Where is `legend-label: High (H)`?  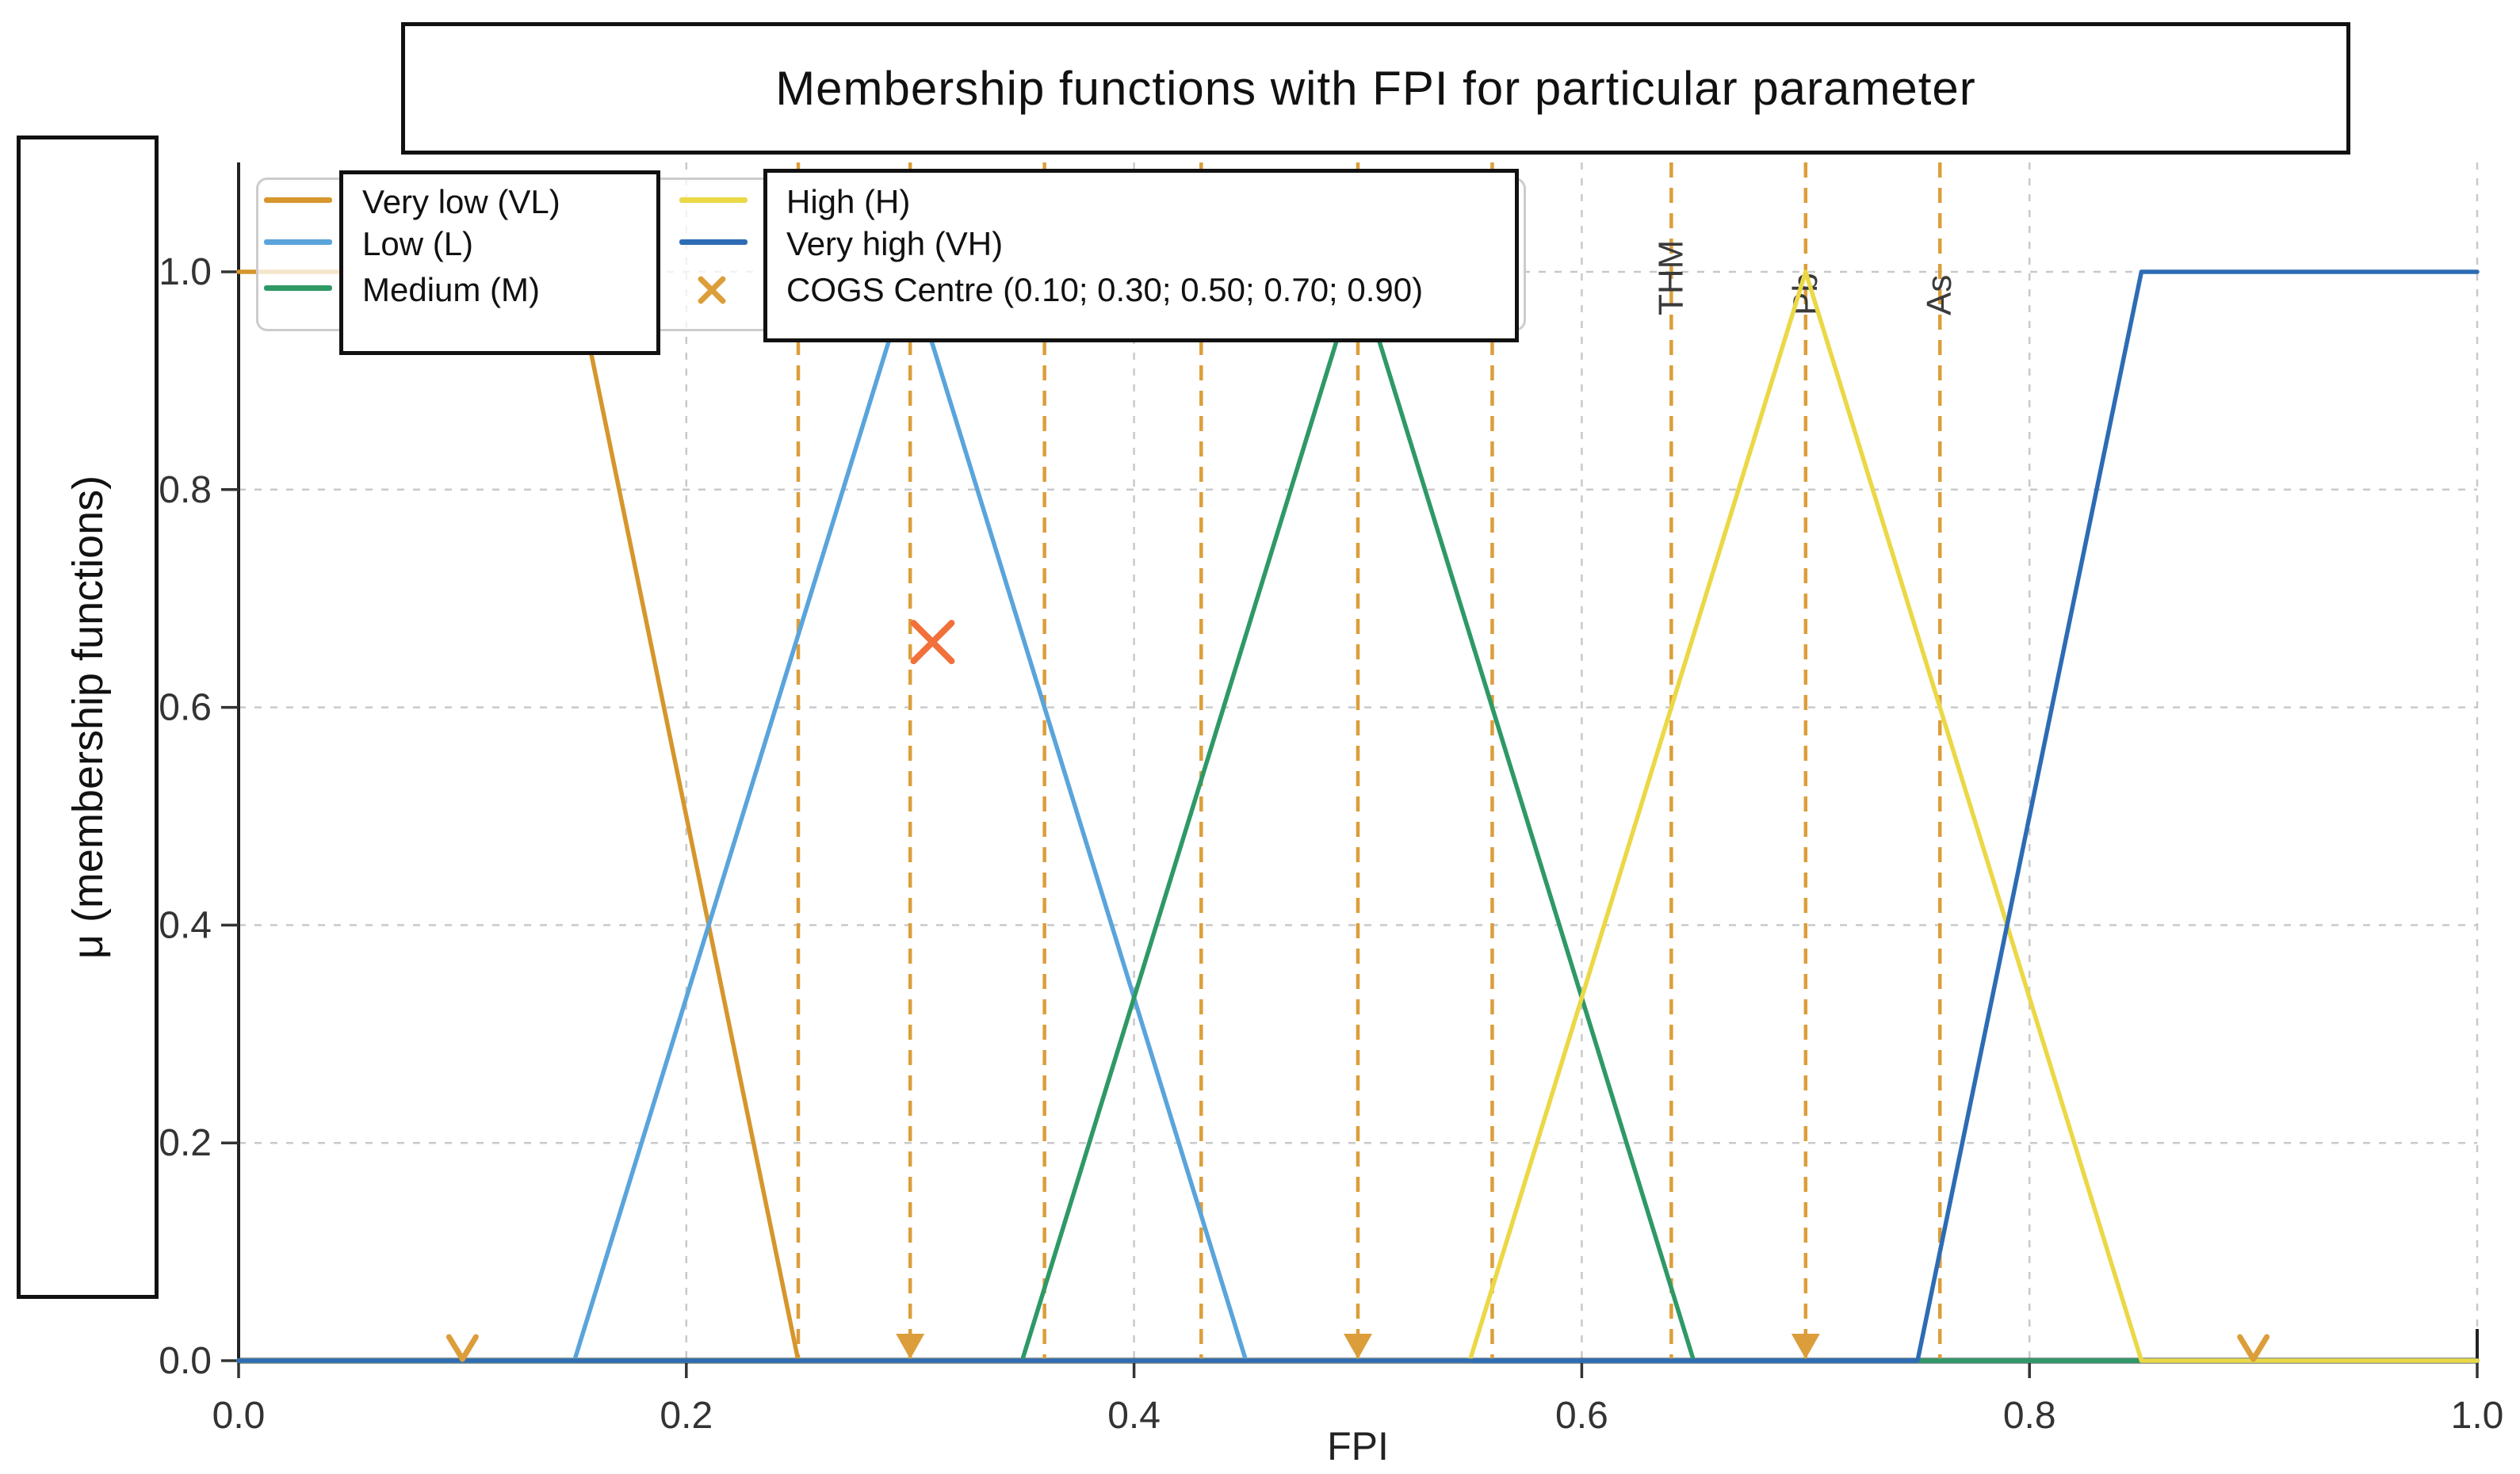 legend-label: High (H) is located at coordinates (848, 201).